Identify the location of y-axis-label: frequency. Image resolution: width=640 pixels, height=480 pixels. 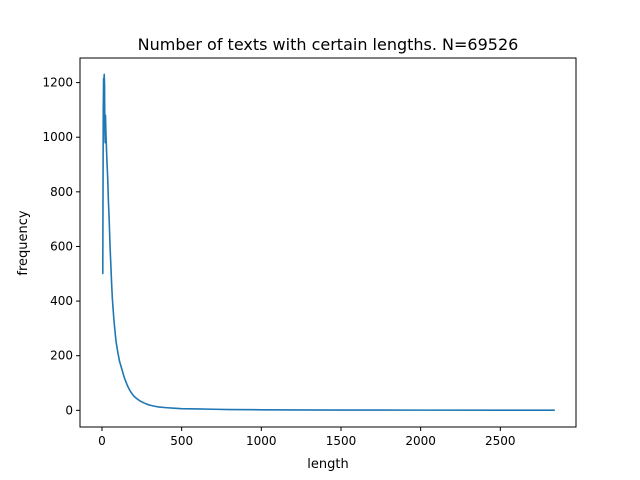
(23, 243).